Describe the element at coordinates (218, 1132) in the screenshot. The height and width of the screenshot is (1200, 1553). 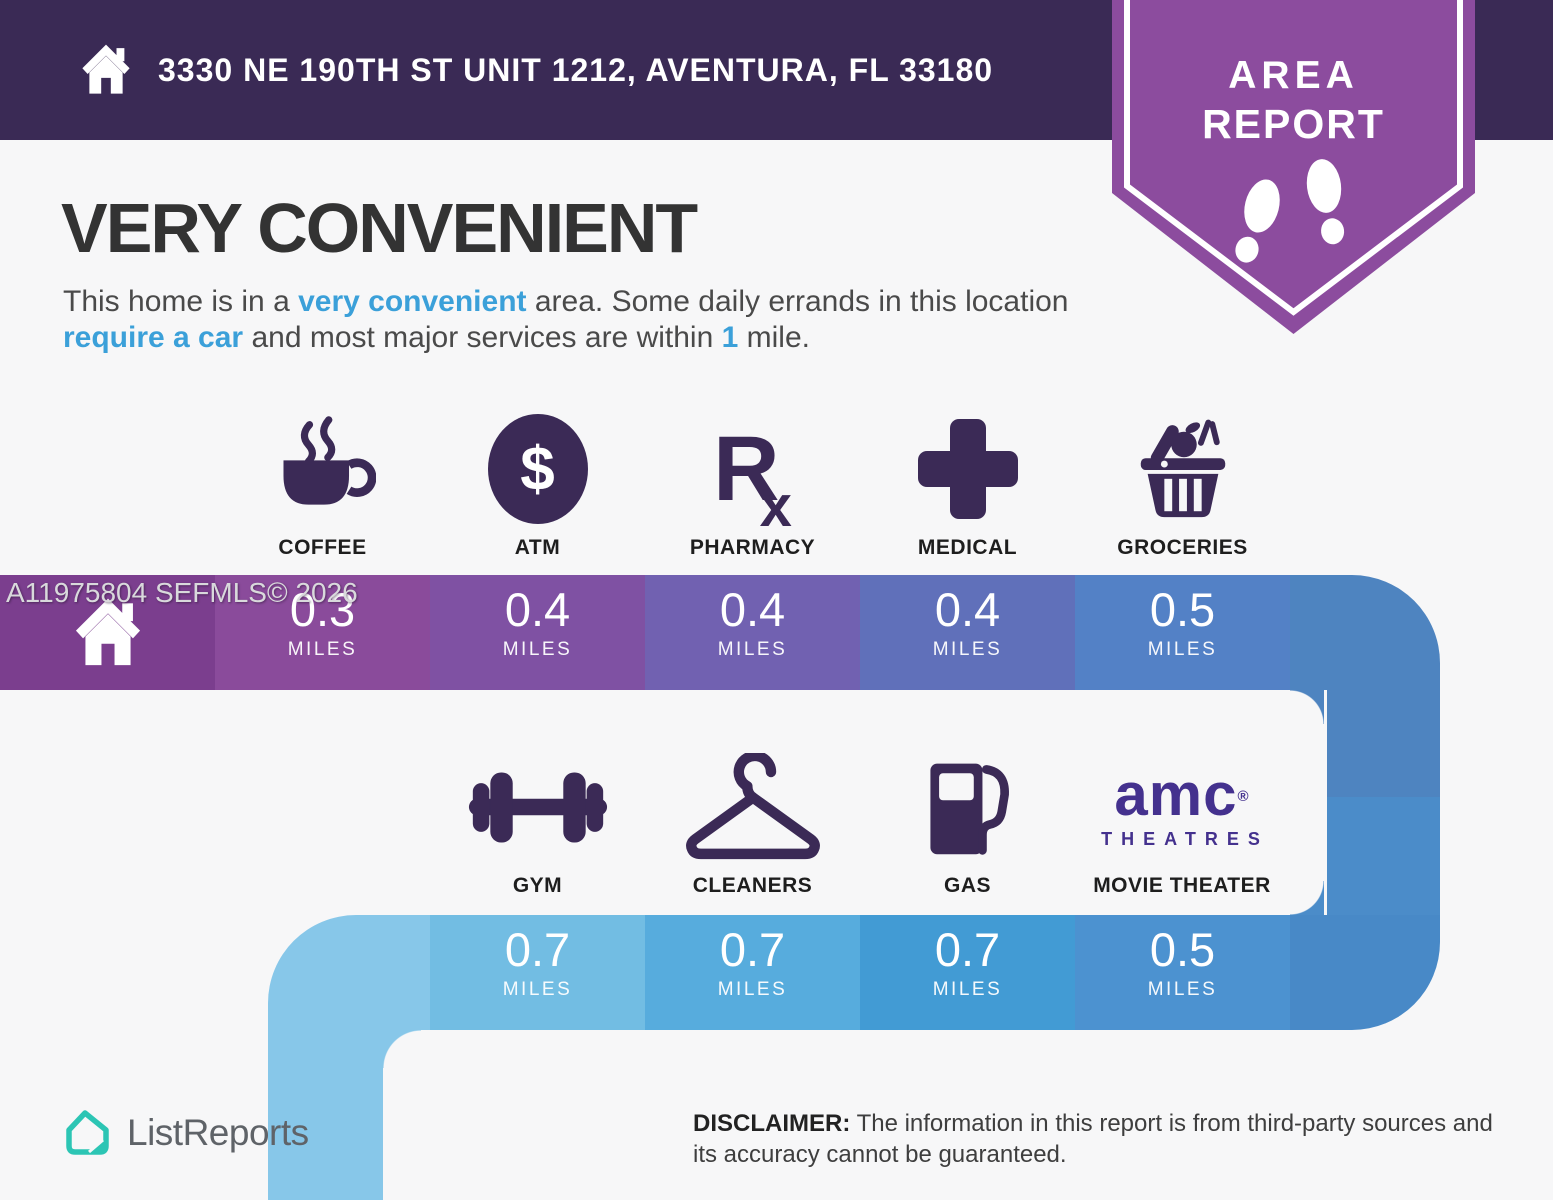
I see `listreports-logo-text: ListReports` at that location.